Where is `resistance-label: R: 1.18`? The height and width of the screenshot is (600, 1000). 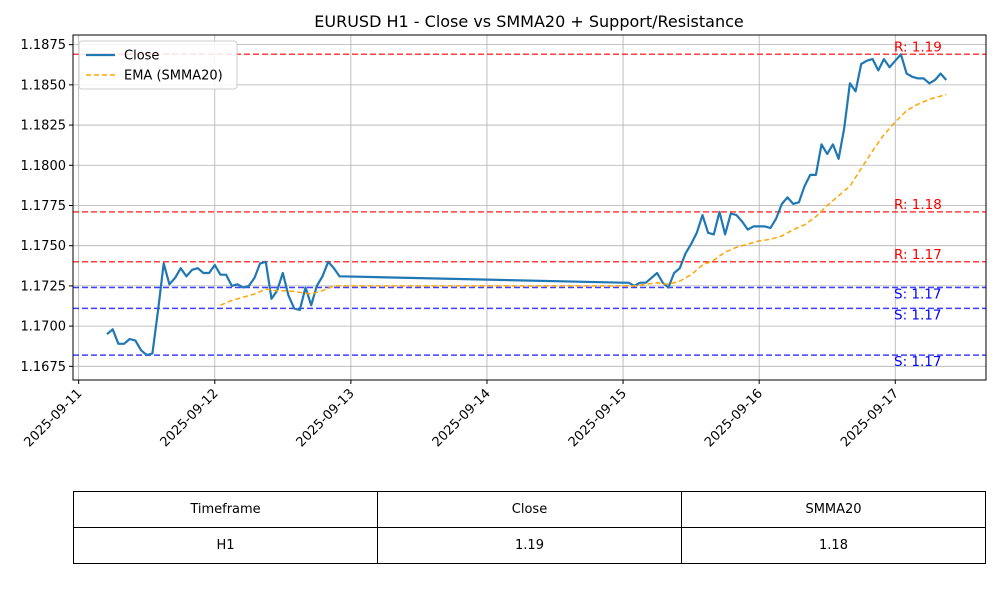 resistance-label: R: 1.18 is located at coordinates (918, 205).